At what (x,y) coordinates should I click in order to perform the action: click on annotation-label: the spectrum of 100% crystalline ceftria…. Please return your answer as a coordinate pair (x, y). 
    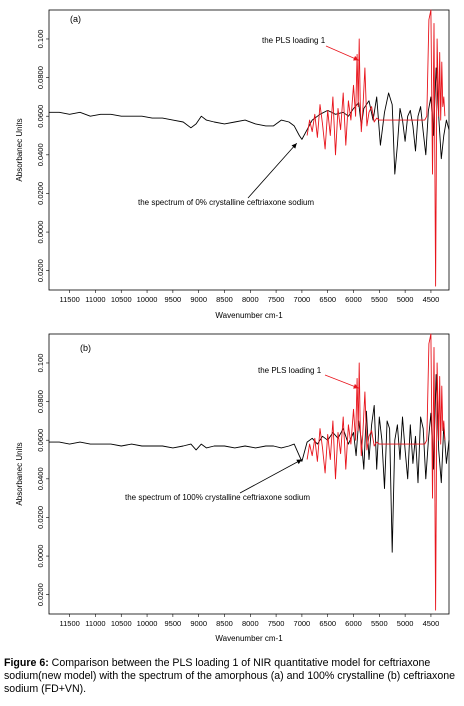
    Looking at the image, I should click on (217, 497).